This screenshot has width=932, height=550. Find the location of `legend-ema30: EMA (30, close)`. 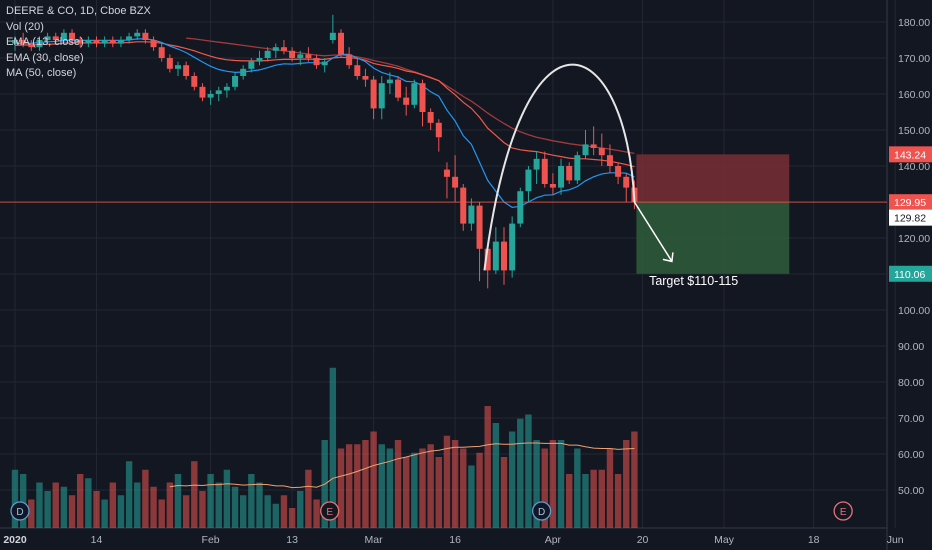

legend-ema30: EMA (30, close) is located at coordinates (45, 57).